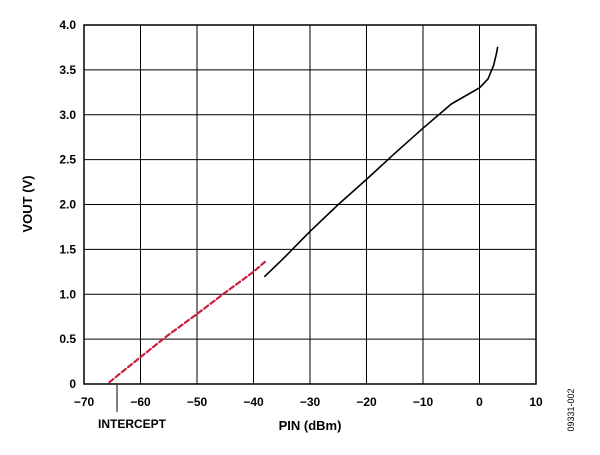  Describe the element at coordinates (67, 115) in the screenshot. I see `y-tick-label: 3.0` at that location.